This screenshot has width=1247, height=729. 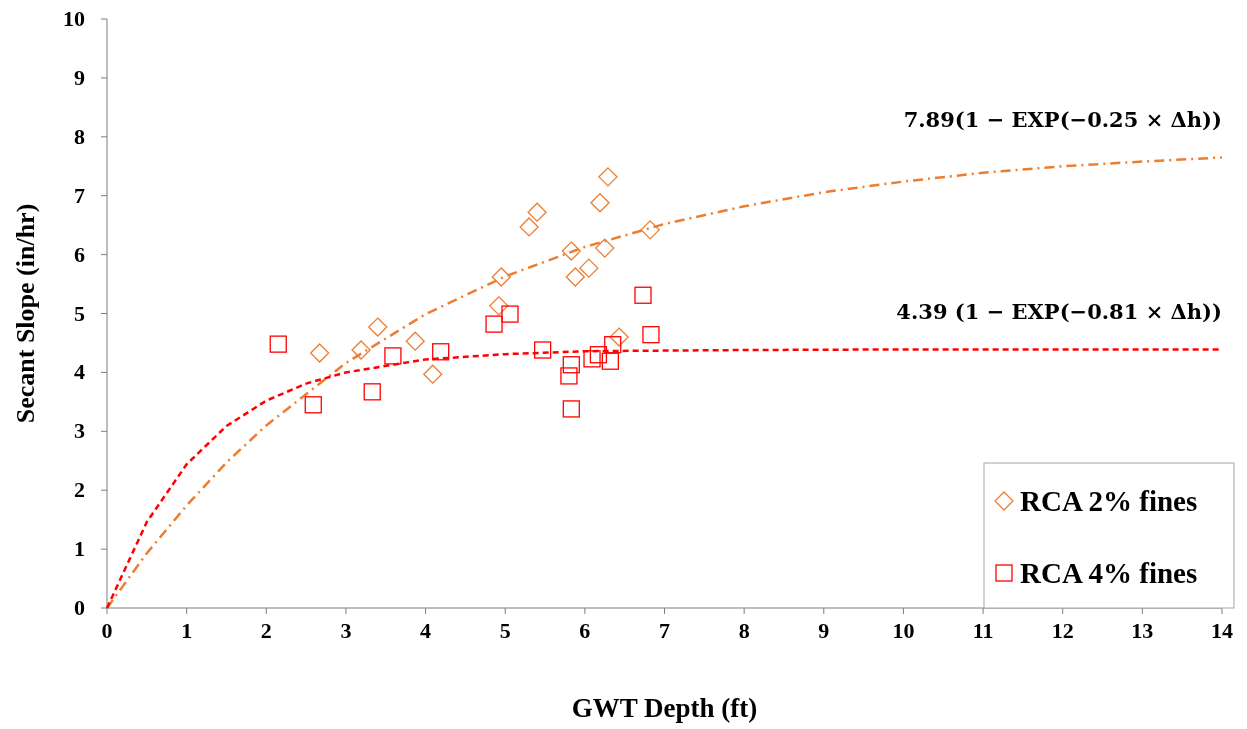 What do you see at coordinates (903, 630) in the screenshot?
I see `x-tick-label: 10` at bounding box center [903, 630].